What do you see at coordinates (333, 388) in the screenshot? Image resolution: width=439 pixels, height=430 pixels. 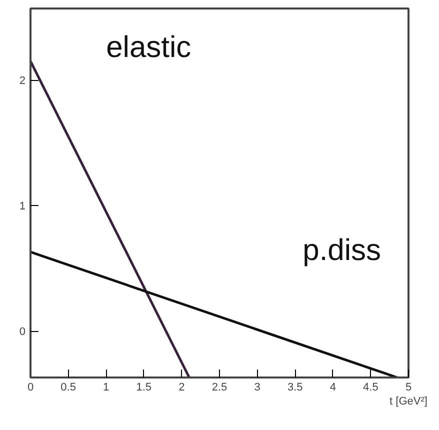 I see `x-tick-label: 4` at bounding box center [333, 388].